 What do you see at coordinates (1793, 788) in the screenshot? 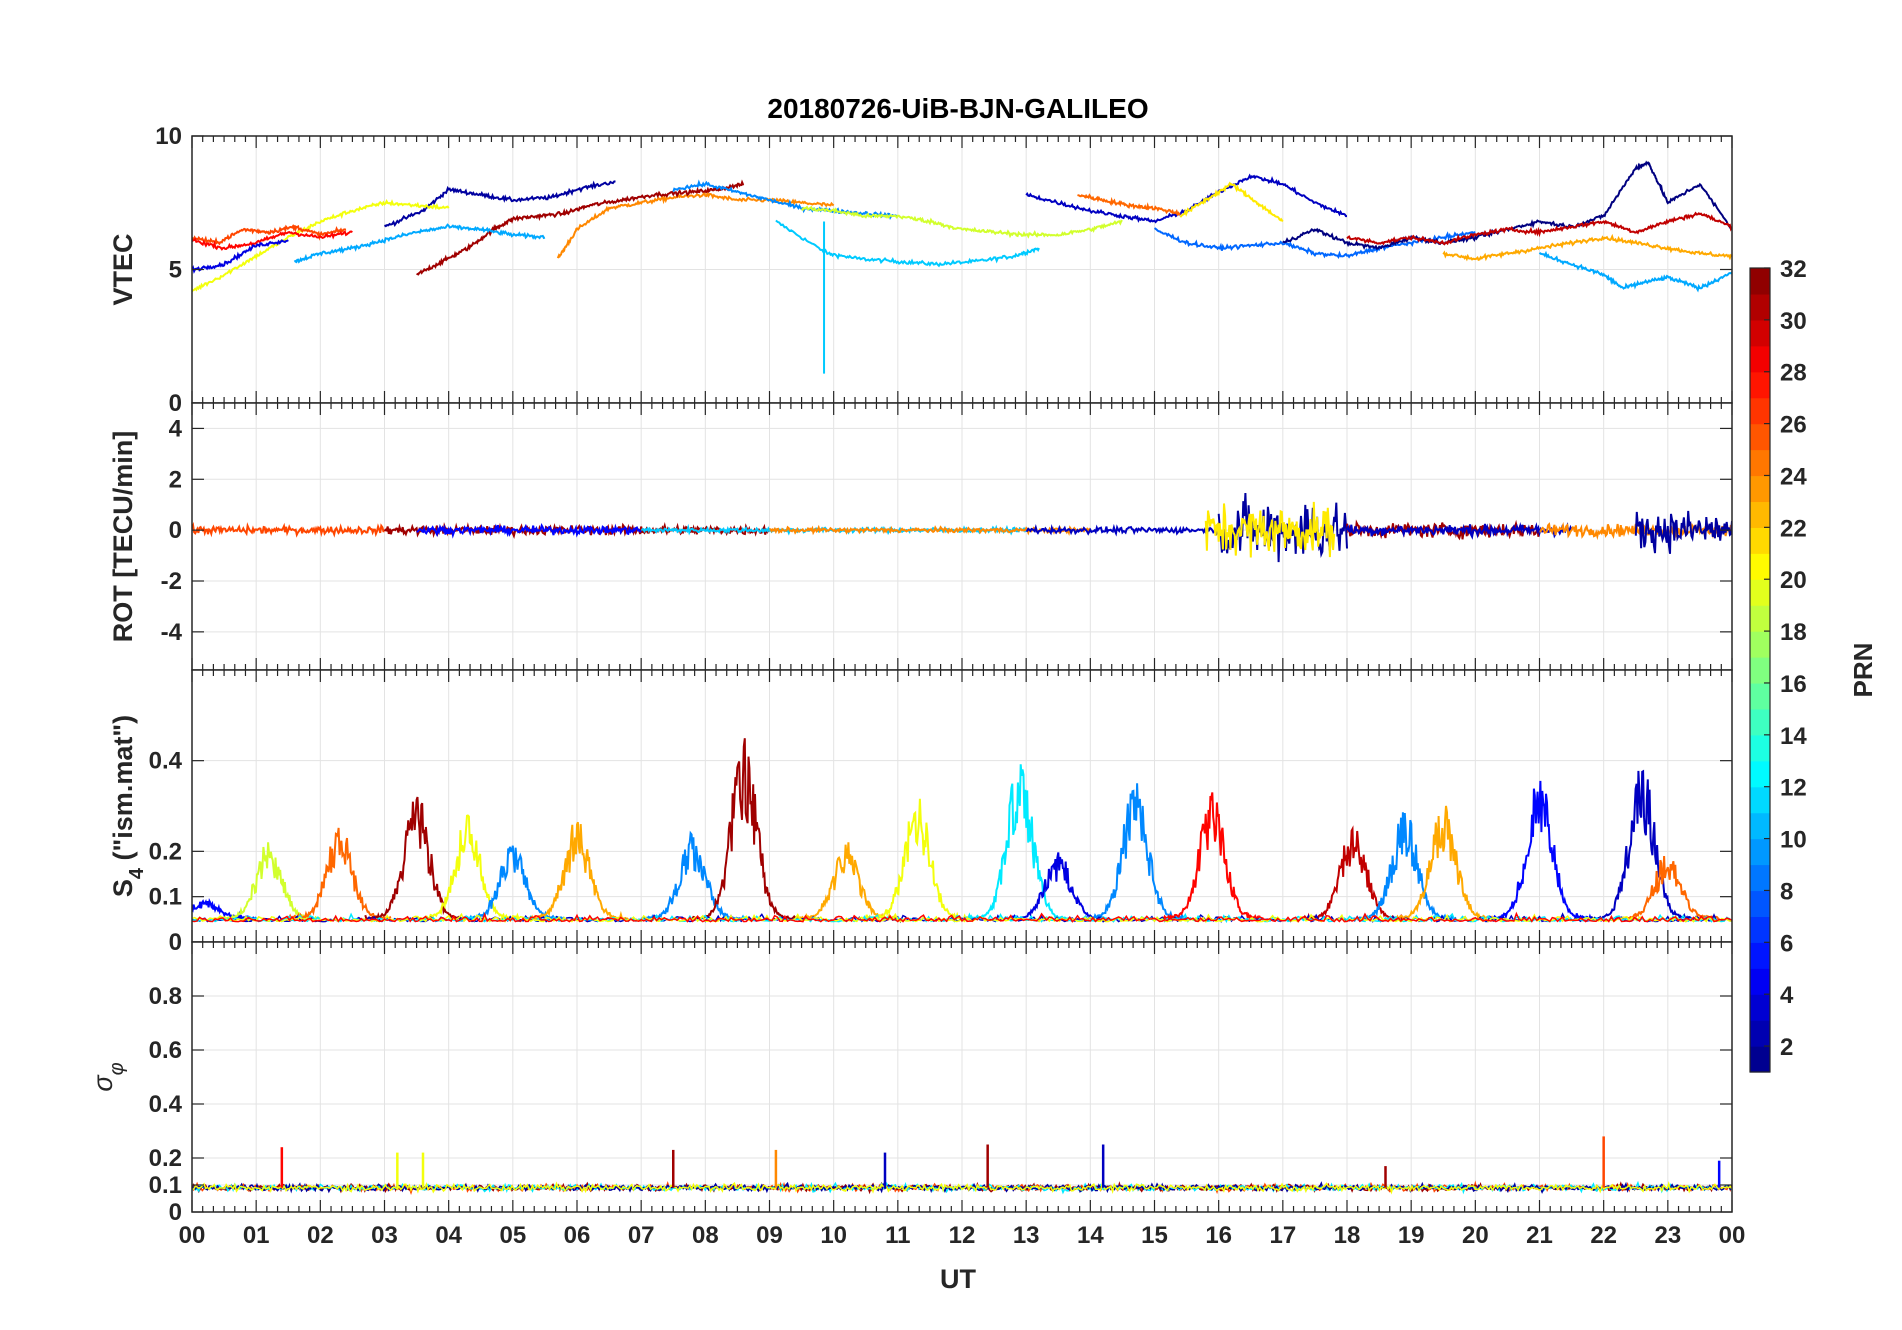
I see `colorbar-tick-label: 12` at bounding box center [1793, 788].